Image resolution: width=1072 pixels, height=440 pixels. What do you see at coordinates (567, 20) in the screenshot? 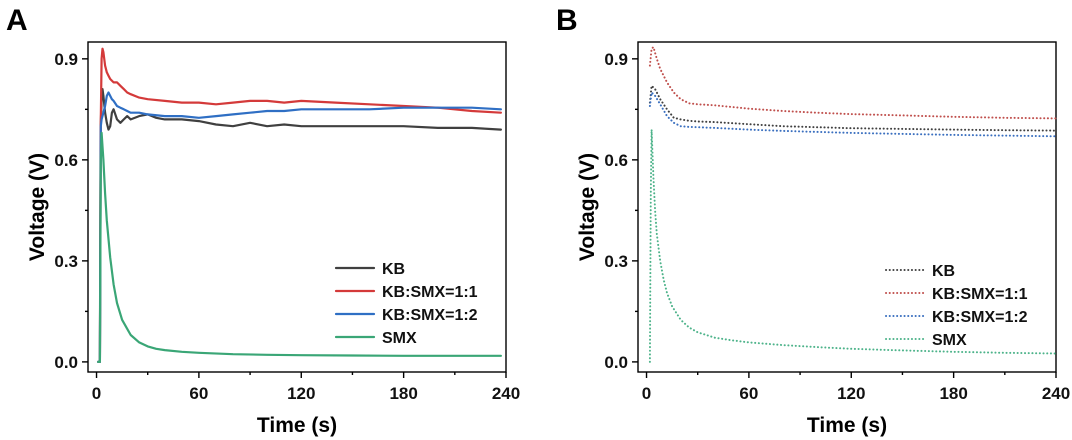
I see `panel-label-b: B` at bounding box center [567, 20].